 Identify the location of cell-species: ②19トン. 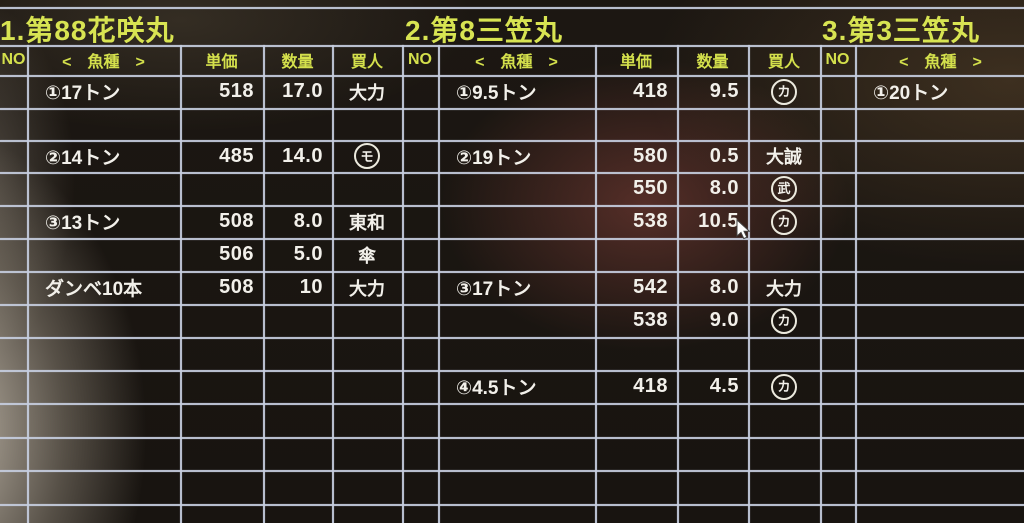
(494, 158).